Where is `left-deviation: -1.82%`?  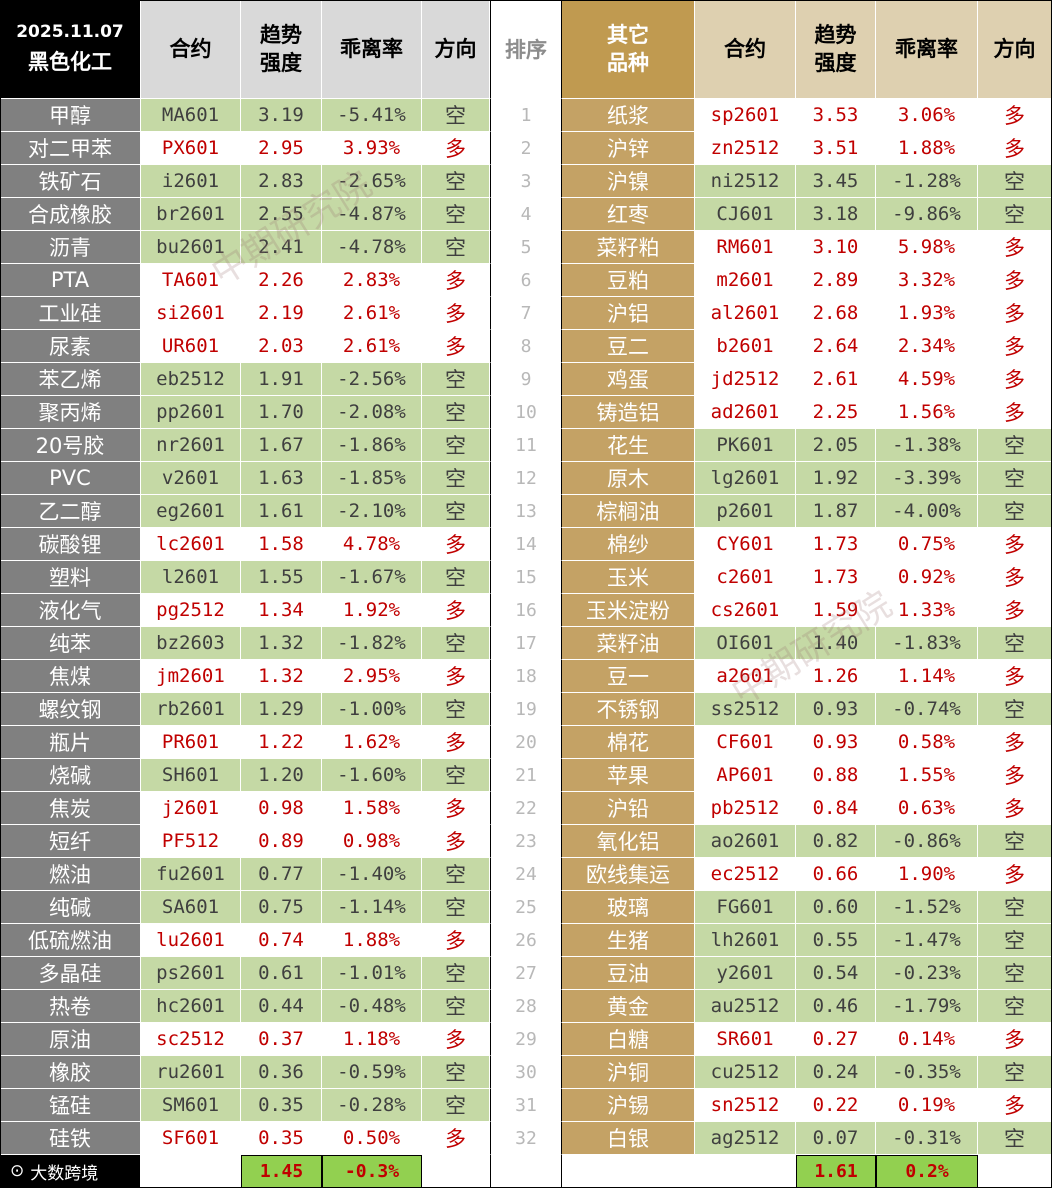
left-deviation: -1.82% is located at coordinates (372, 643).